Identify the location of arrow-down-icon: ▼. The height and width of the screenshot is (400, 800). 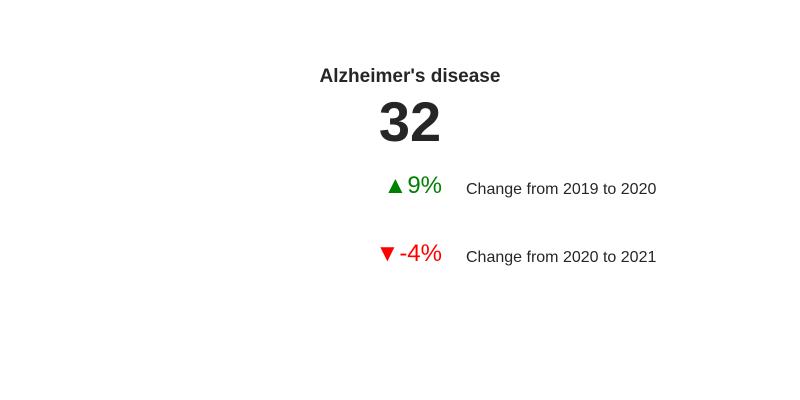
(387, 253).